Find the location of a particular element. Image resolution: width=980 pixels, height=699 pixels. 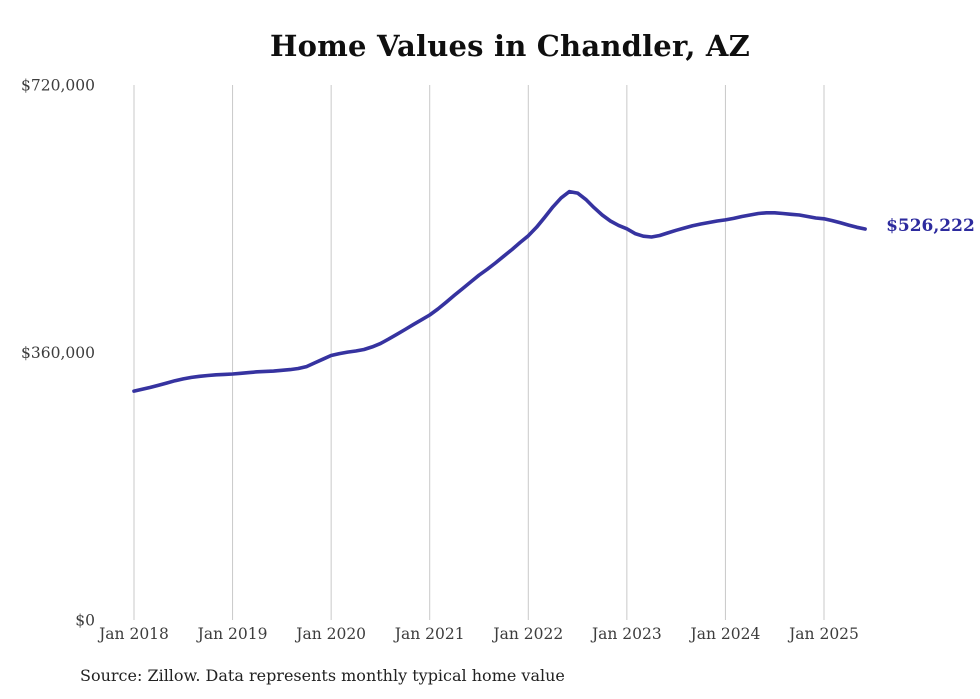

x-axis-tick-label: Jan 2019 is located at coordinates (232, 634).